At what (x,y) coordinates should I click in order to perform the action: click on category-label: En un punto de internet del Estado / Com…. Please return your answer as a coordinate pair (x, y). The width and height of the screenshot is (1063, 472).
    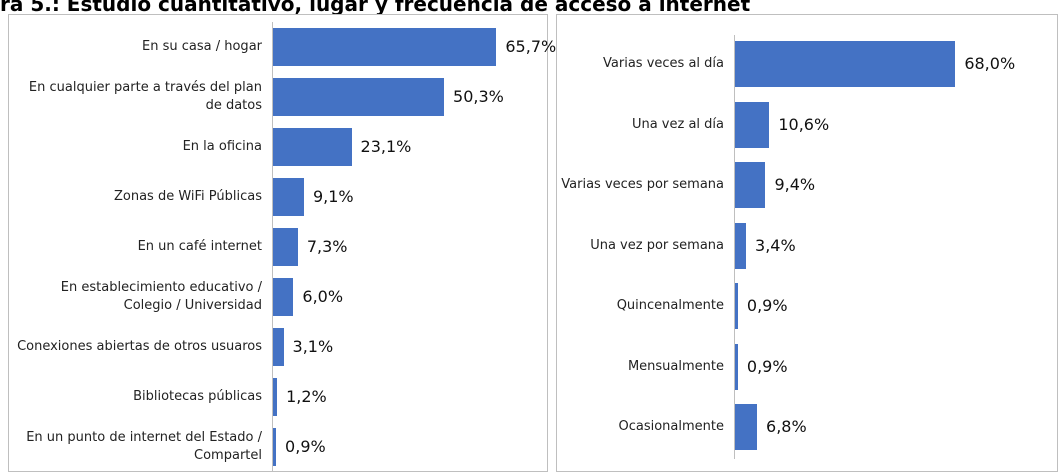
    Looking at the image, I should click on (144, 446).